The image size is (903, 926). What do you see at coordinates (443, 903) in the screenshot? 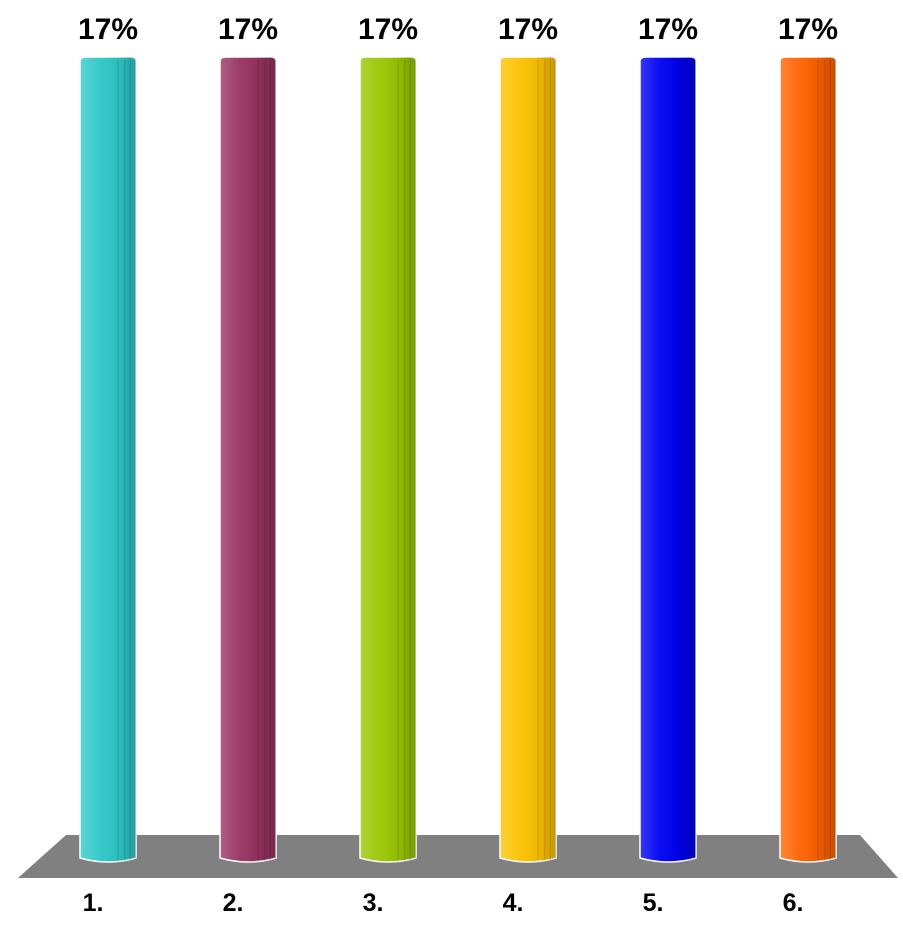
I see `x-axis-tick-labels: 1. 2. 3. 4. 5. 6.` at bounding box center [443, 903].